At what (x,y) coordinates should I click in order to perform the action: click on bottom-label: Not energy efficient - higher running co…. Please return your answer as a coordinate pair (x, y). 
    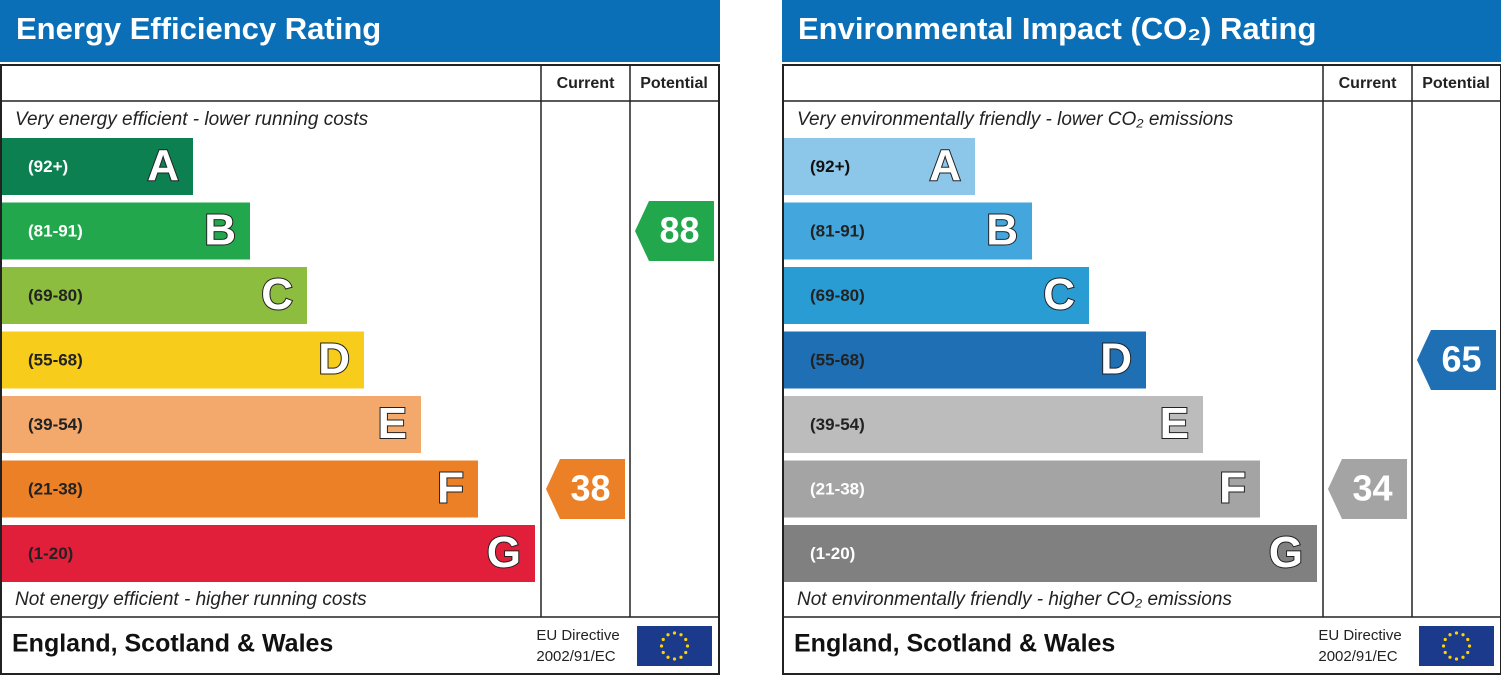
    Looking at the image, I should click on (191, 599).